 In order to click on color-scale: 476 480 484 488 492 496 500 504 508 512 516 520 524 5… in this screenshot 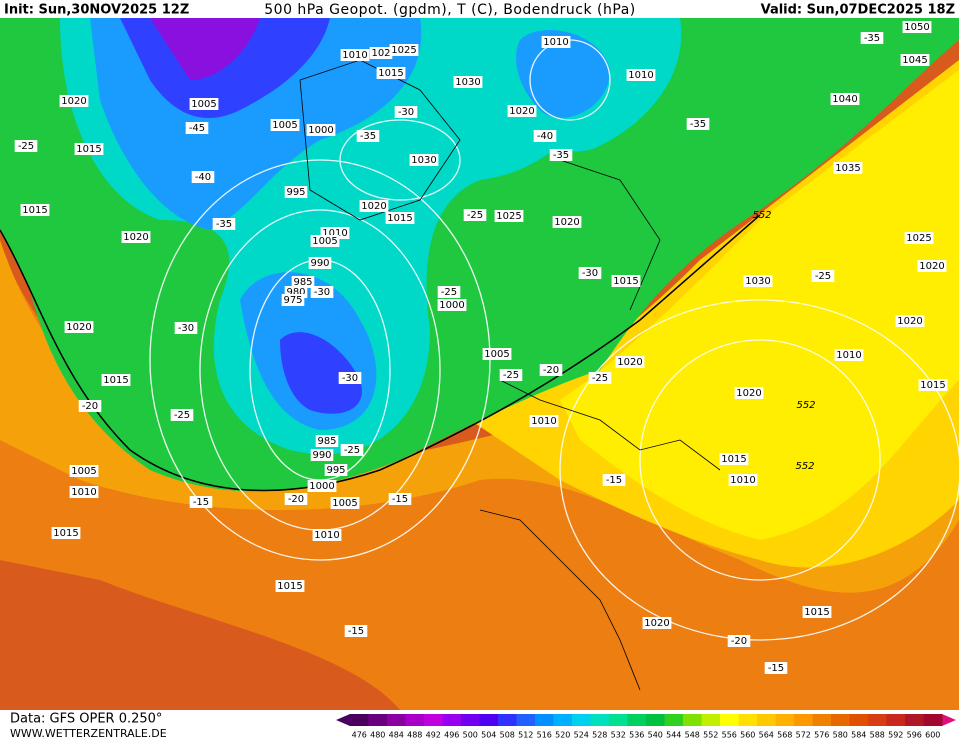, I will do `click(646, 727)`.